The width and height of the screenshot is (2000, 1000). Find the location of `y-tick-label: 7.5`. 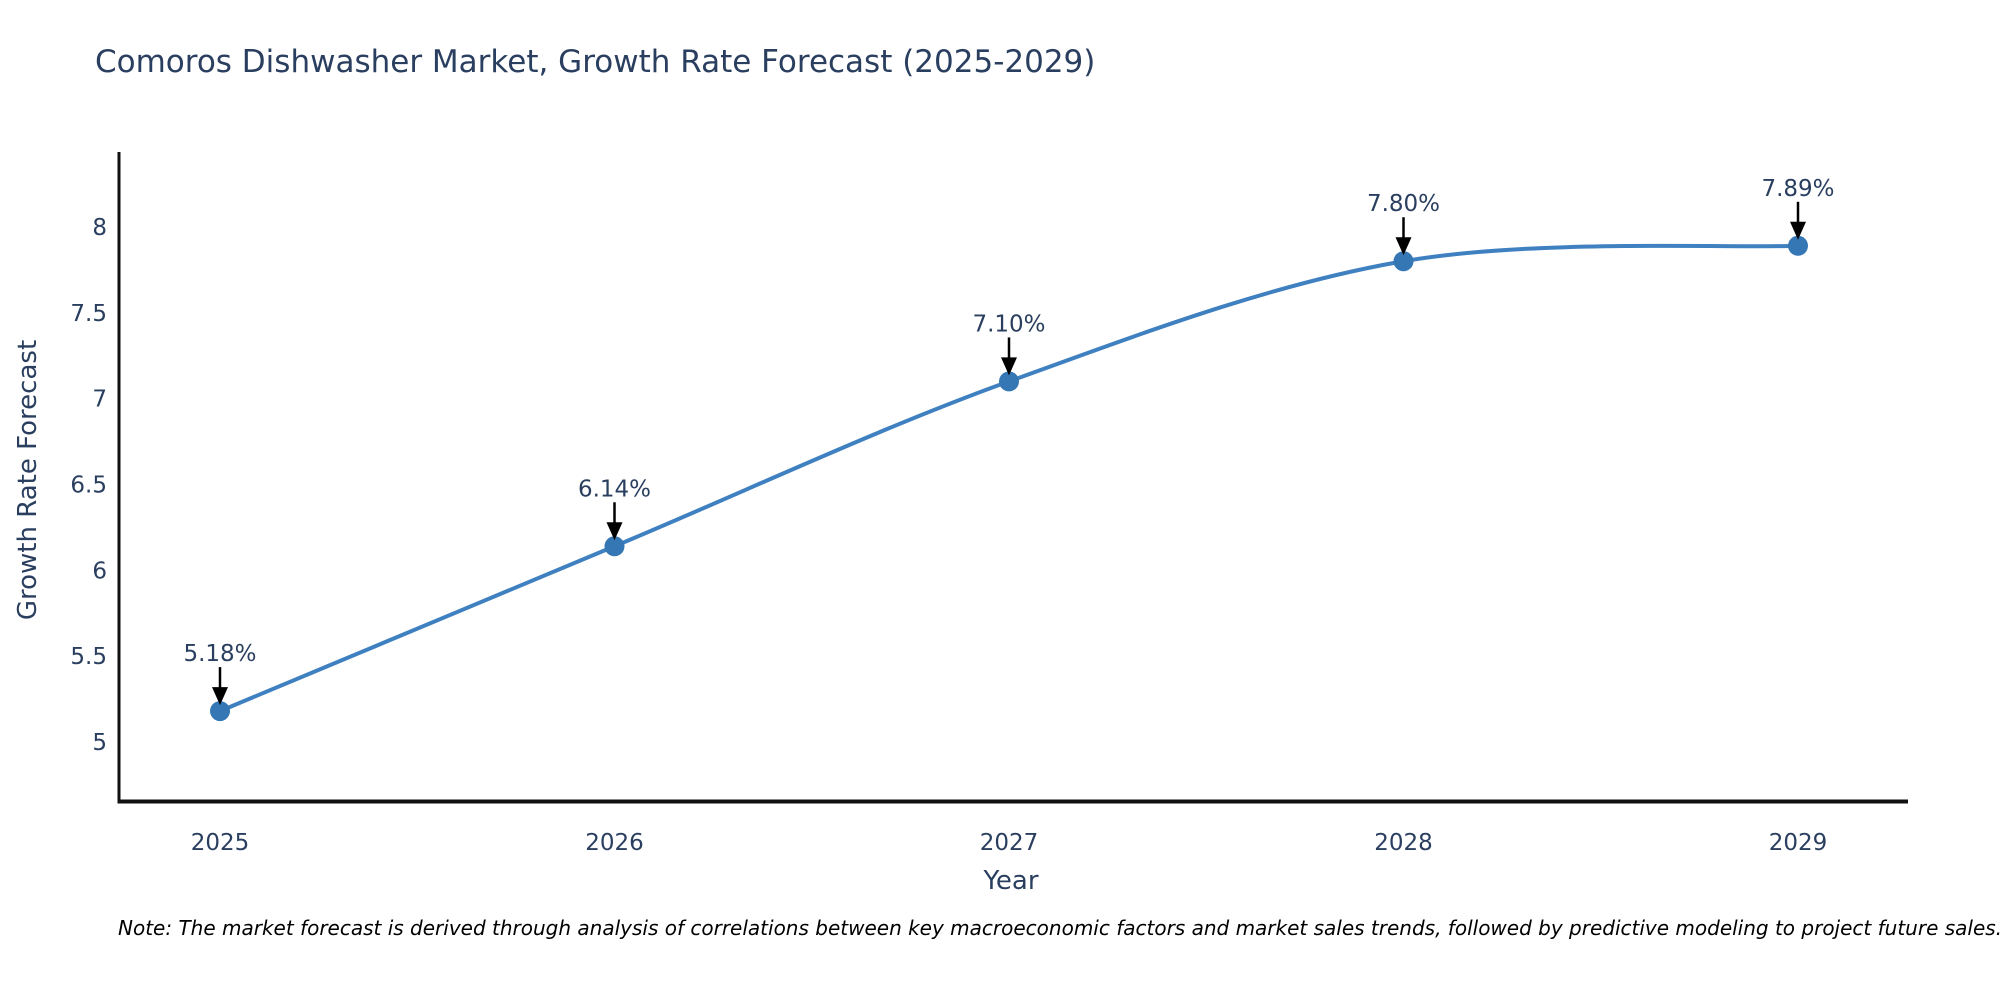

y-tick-label: 7.5 is located at coordinates (88, 314).